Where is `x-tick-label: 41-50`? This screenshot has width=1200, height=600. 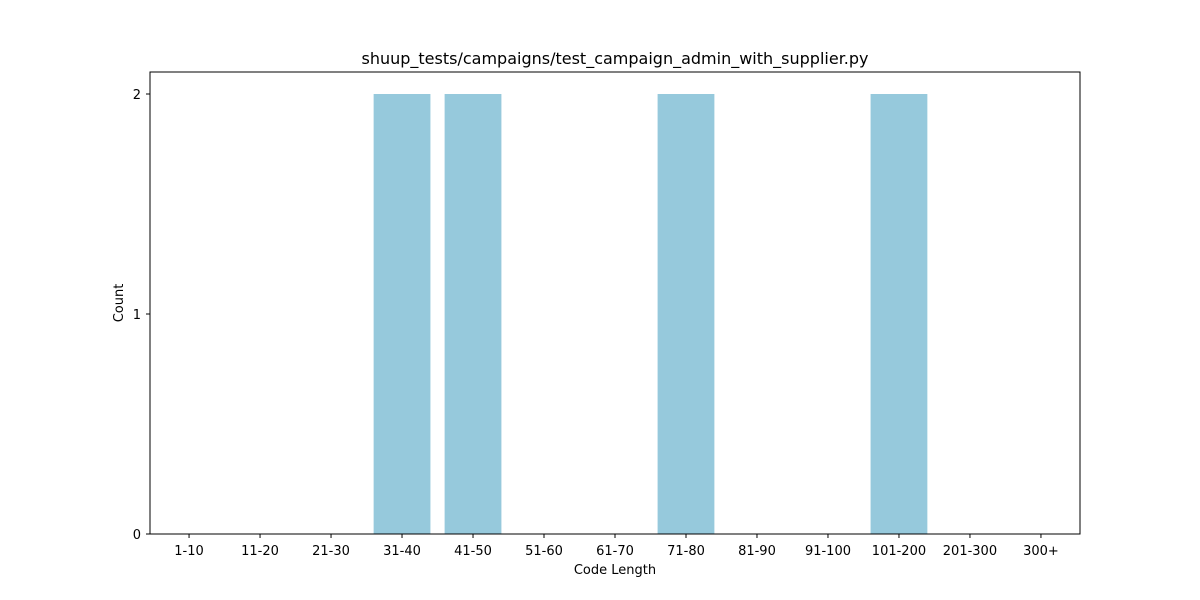
x-tick-label: 41-50 is located at coordinates (473, 551).